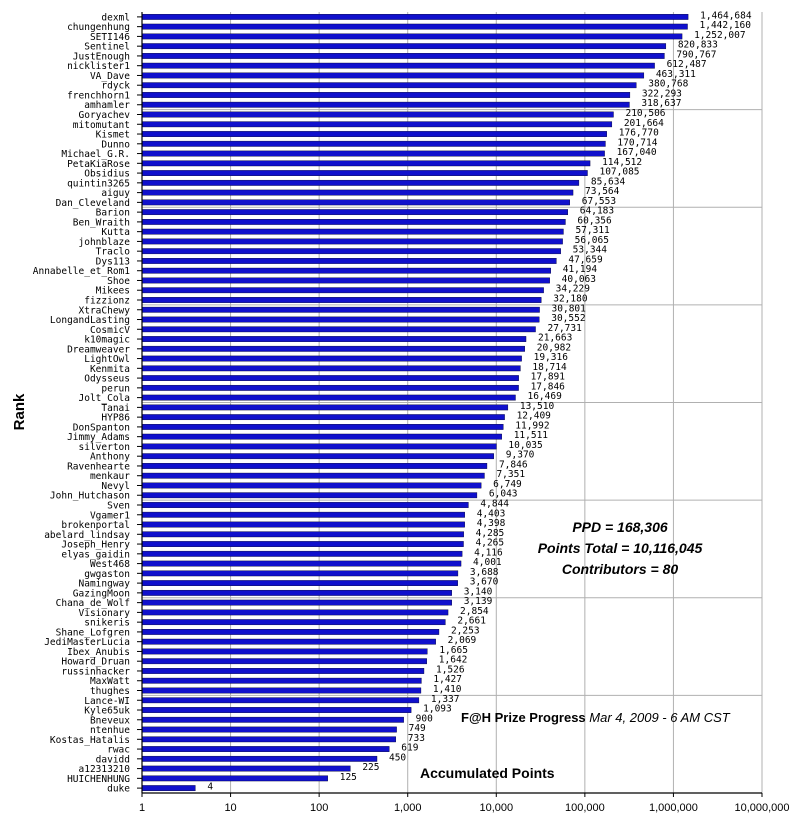  I want to click on category-label: ntenhue, so click(110, 730).